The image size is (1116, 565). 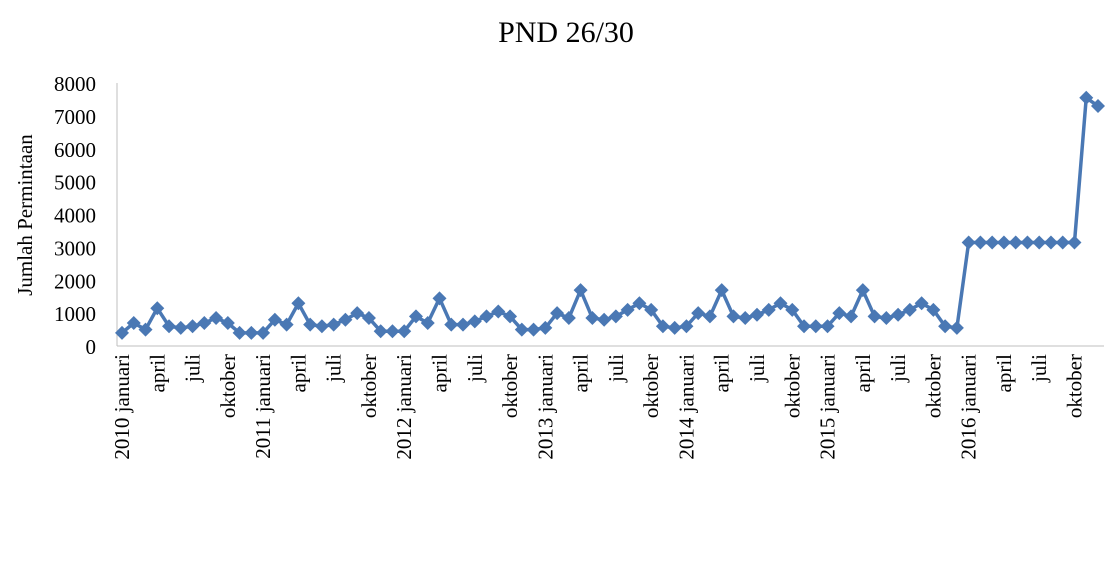 I want to click on y-axis-label: Jumlah Permintaan, so click(x=25, y=215).